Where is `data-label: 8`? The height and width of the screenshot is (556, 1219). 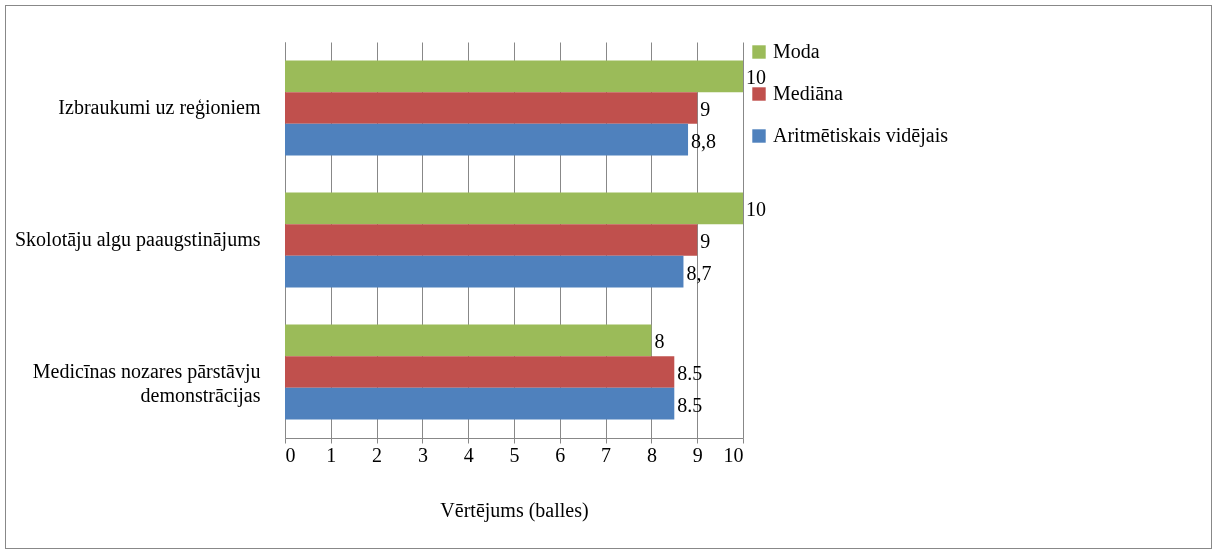 data-label: 8 is located at coordinates (659, 341).